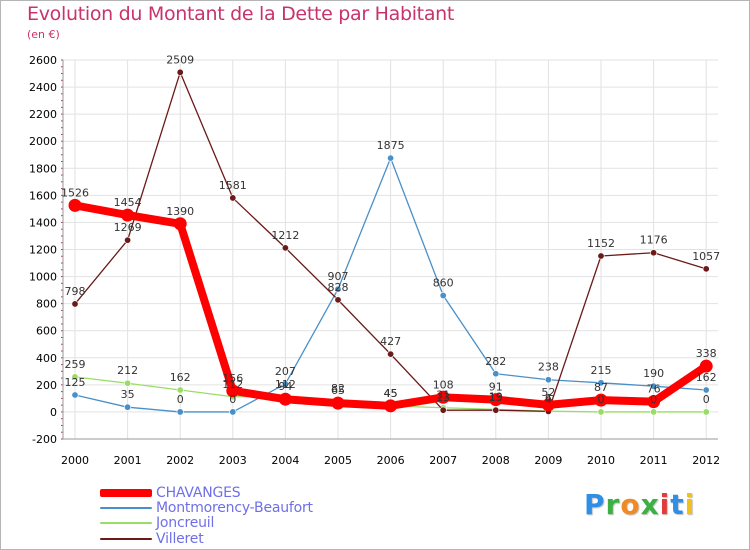  What do you see at coordinates (390, 341) in the screenshot?
I see `data-label-villeret: 427` at bounding box center [390, 341].